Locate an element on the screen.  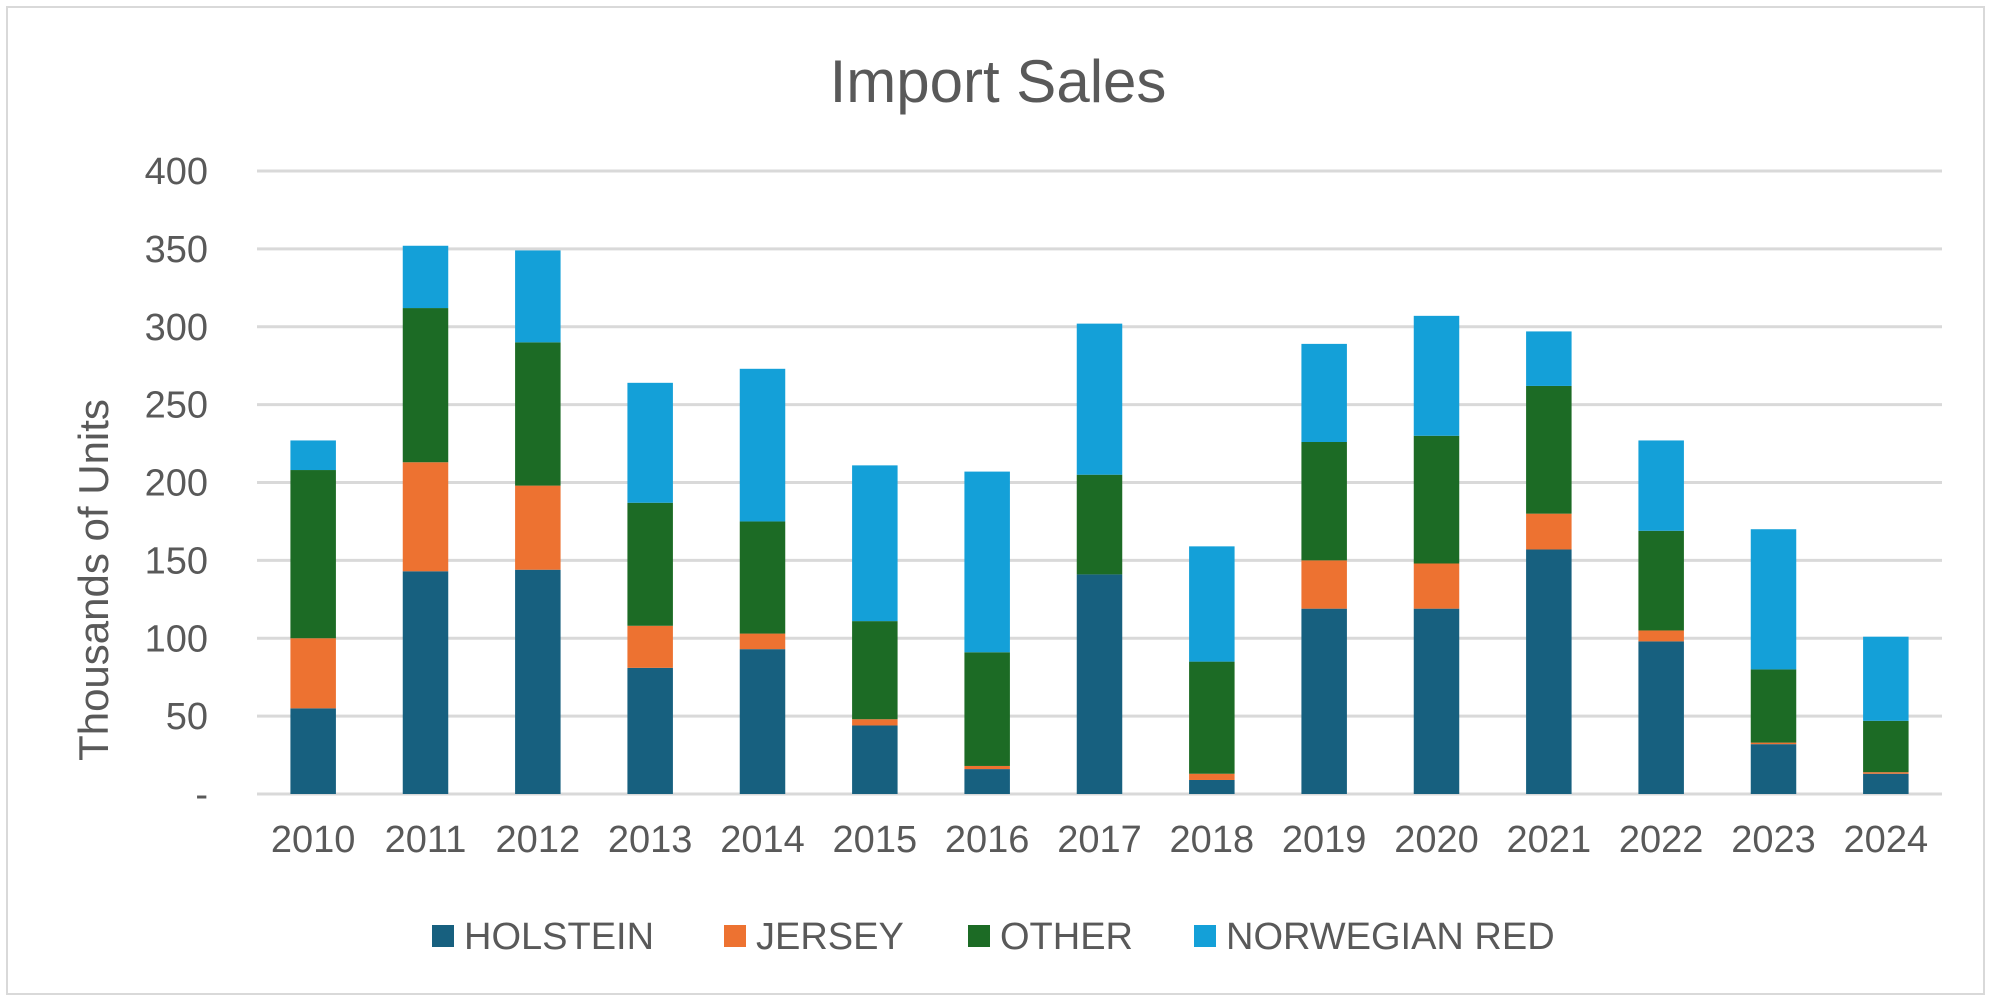
x-tick-label: 2016 is located at coordinates (987, 840).